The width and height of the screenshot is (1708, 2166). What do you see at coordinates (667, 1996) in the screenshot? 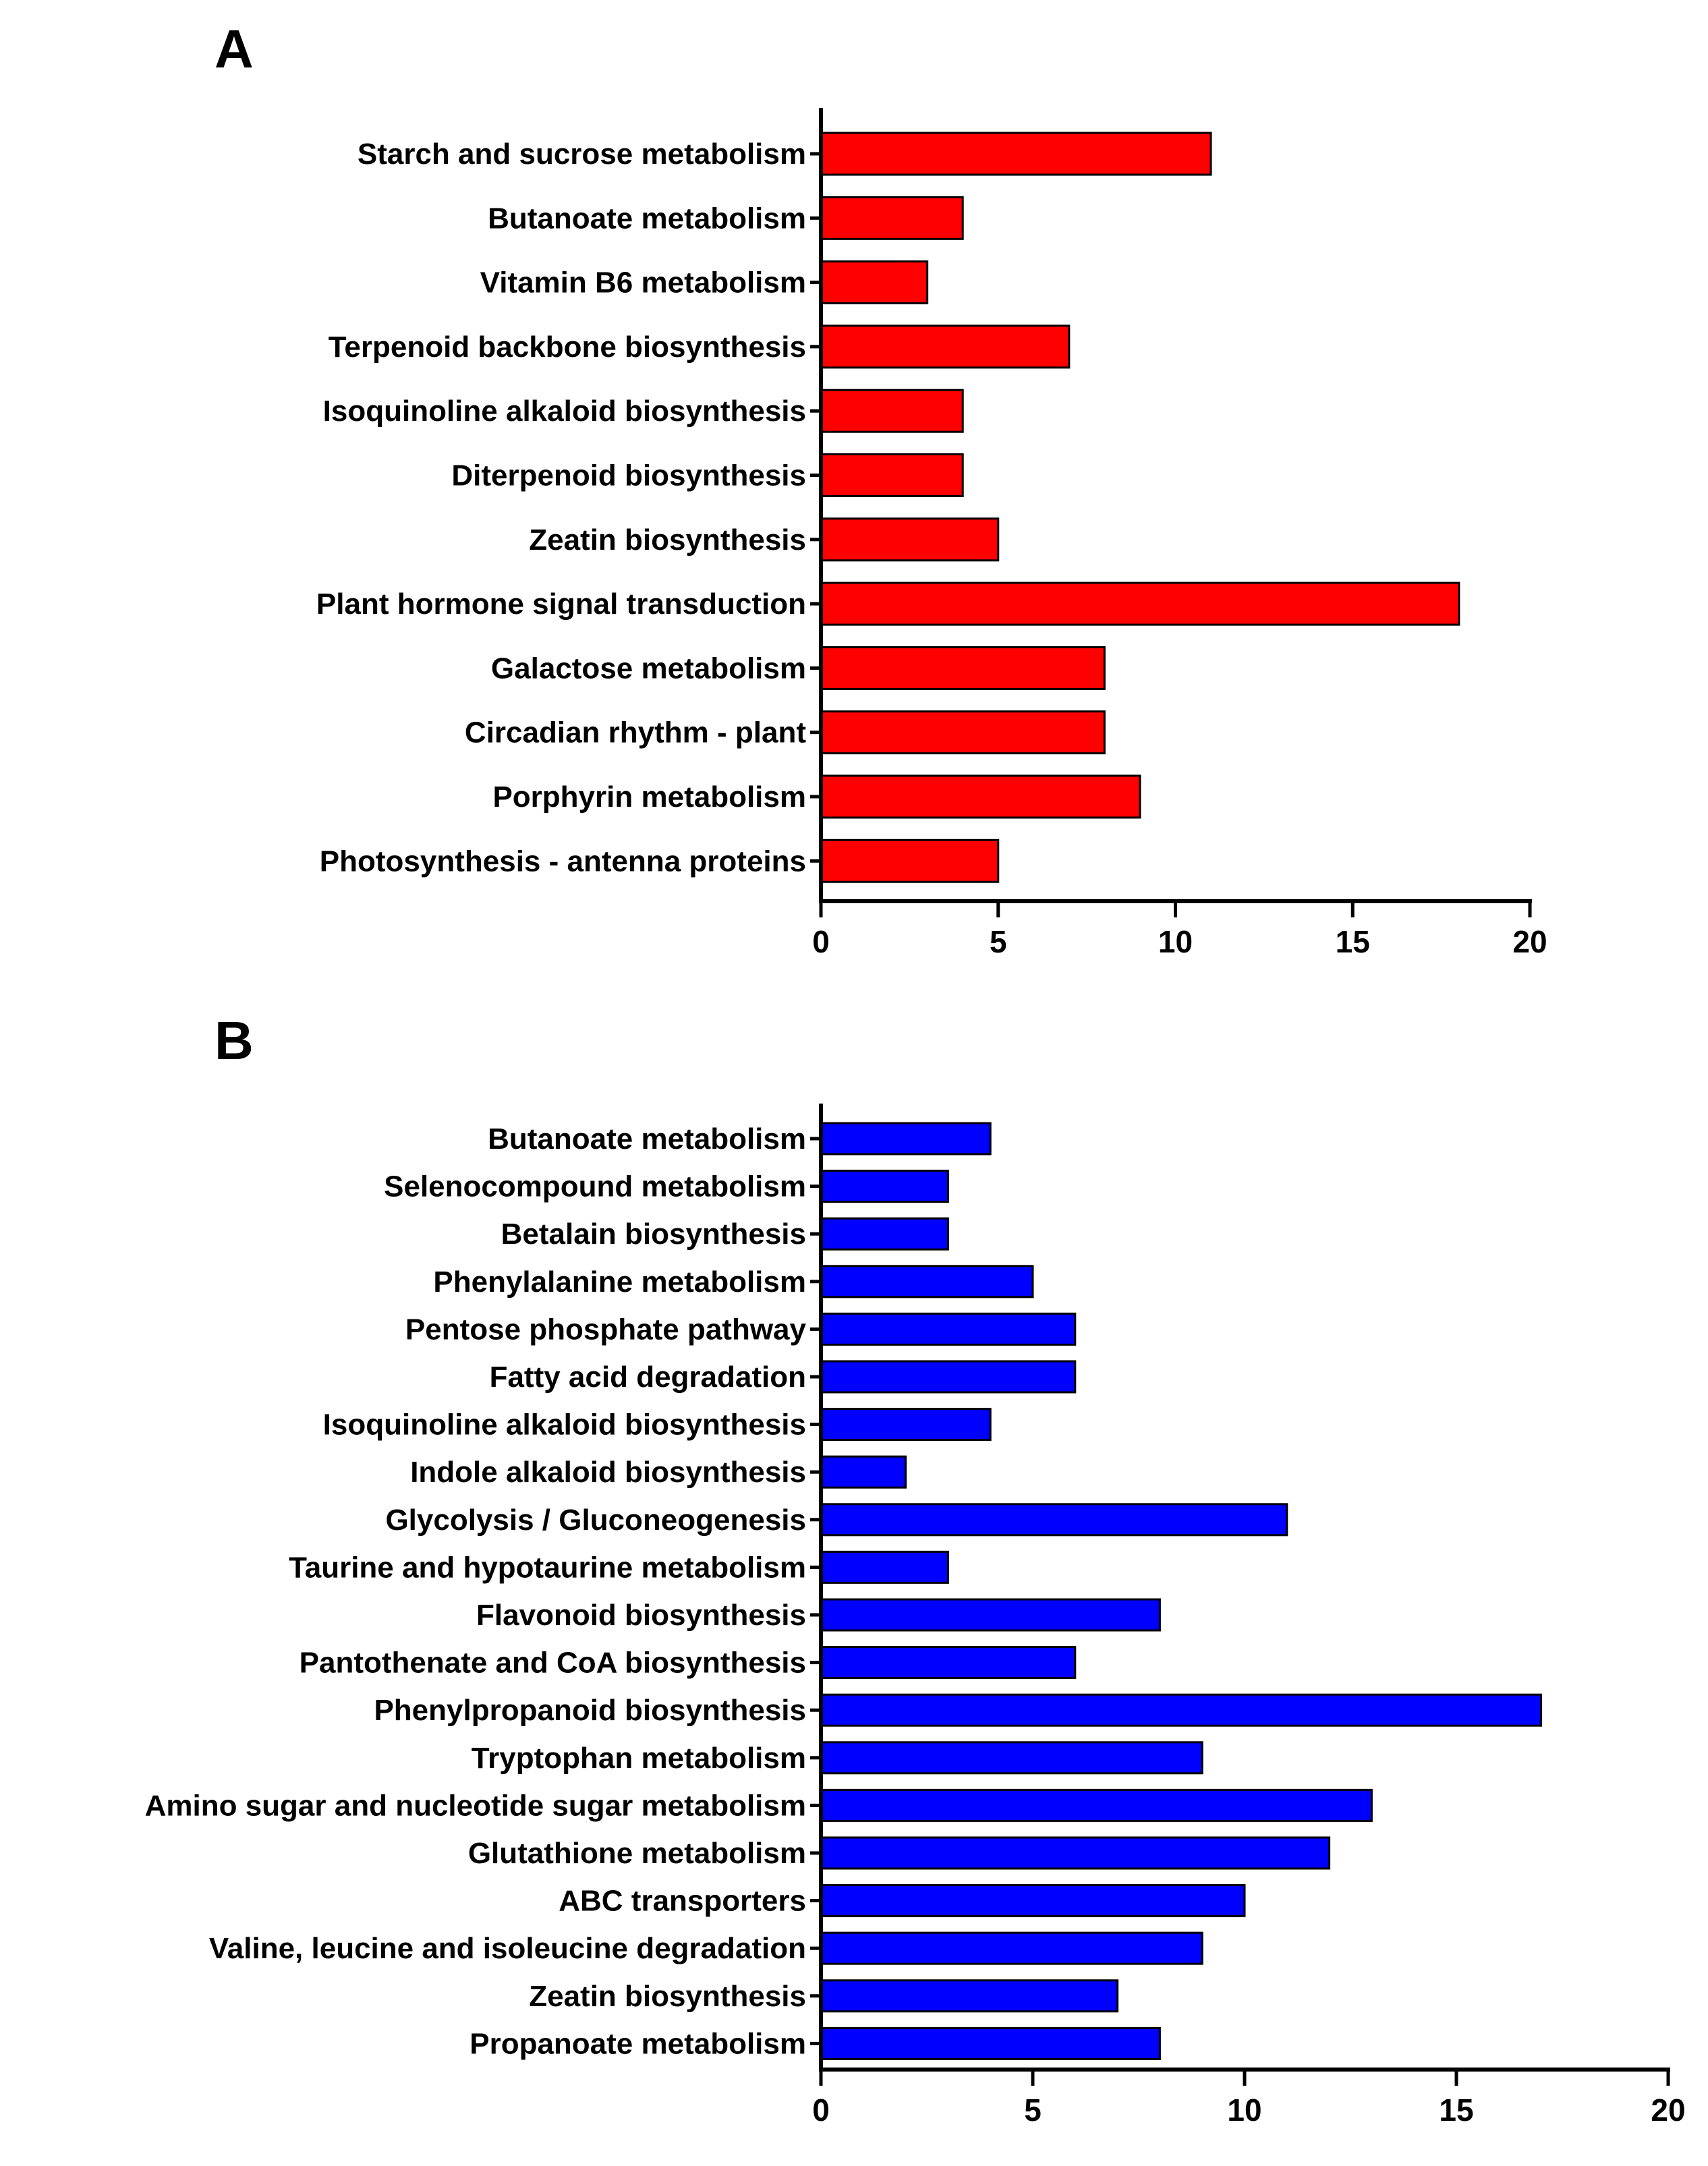
I see `panel-b-category-label: Zeatin biosynthesis` at bounding box center [667, 1996].